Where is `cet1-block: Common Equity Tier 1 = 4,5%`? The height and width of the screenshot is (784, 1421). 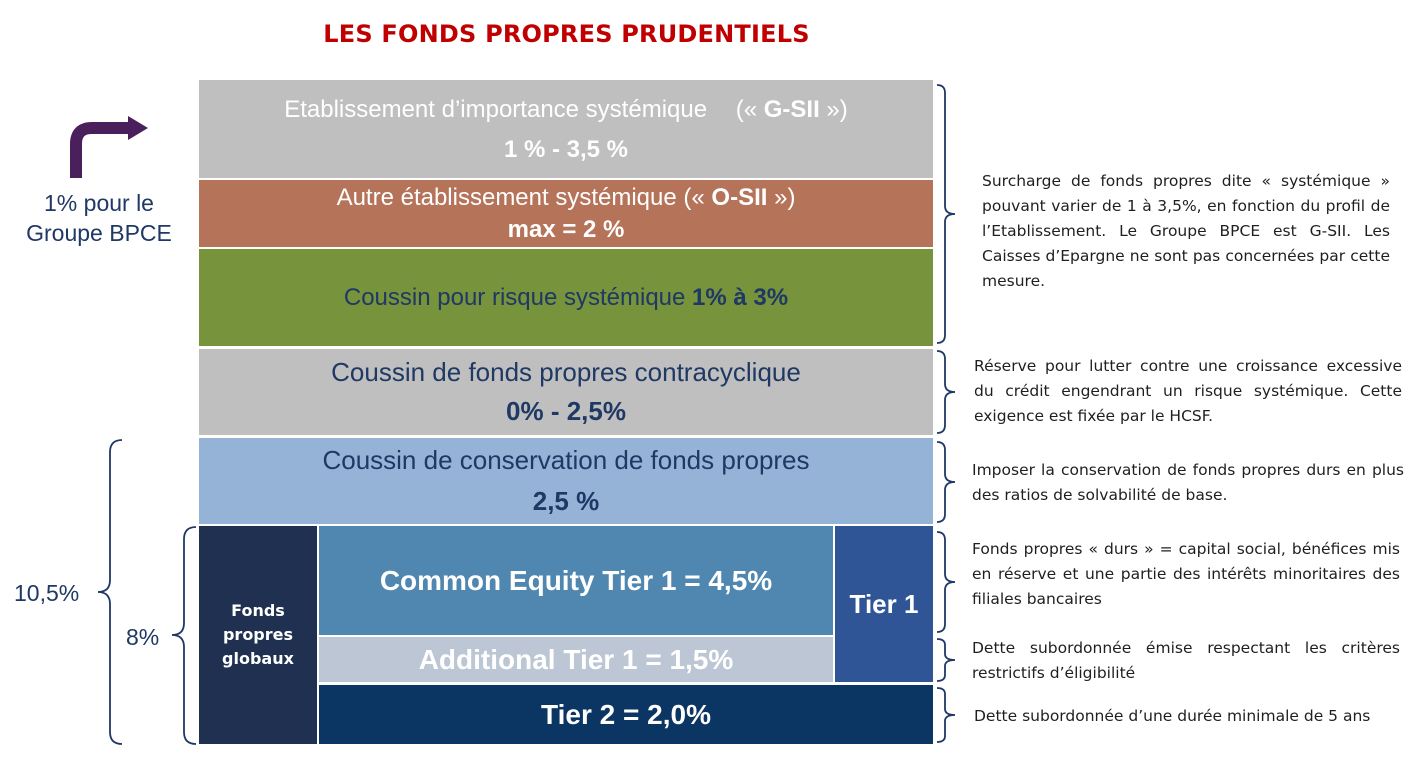 cet1-block: Common Equity Tier 1 = 4,5% is located at coordinates (576, 580).